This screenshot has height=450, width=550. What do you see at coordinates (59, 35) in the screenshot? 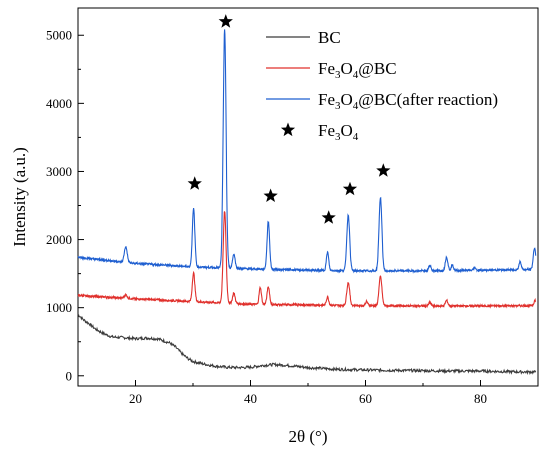
I see `y-tick-label: 5000` at bounding box center [59, 35].